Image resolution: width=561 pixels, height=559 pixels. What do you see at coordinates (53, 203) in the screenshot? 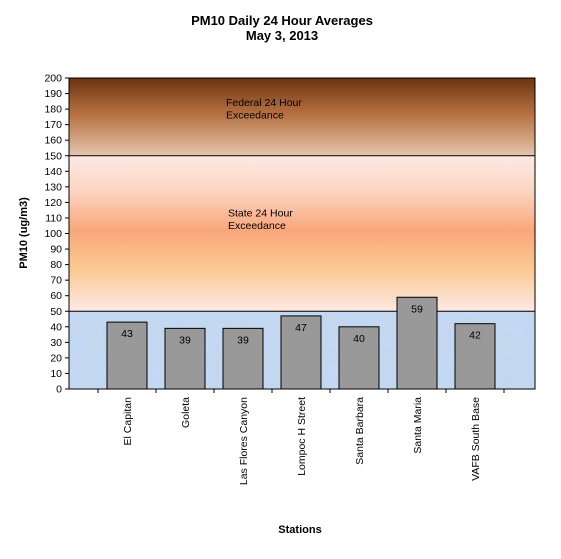
I see `y-tick-label: 120` at bounding box center [53, 203].